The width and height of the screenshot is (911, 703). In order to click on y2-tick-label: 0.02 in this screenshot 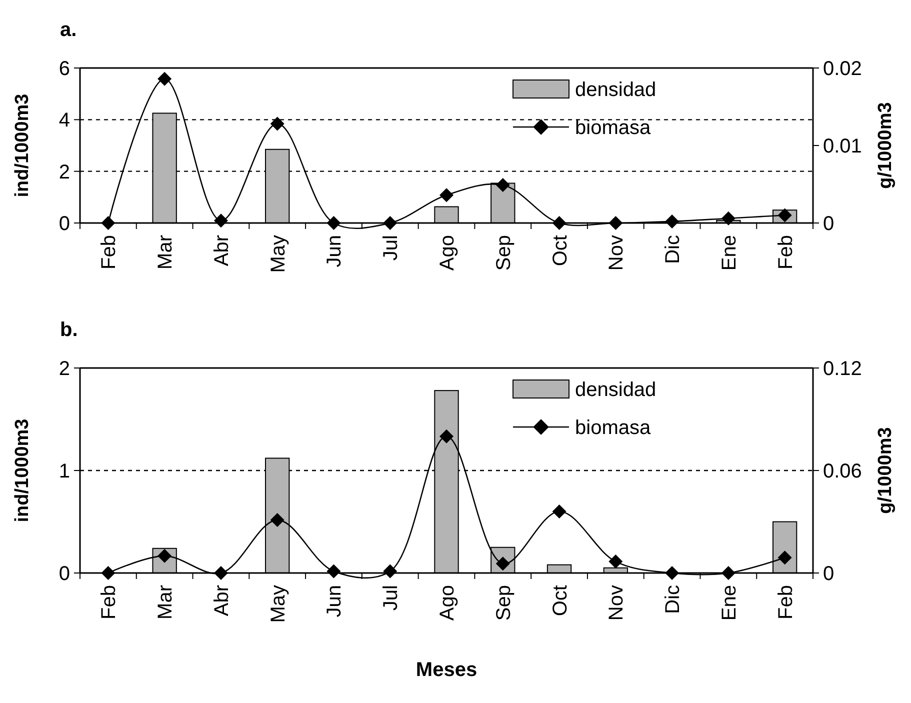, I will do `click(842, 69)`.